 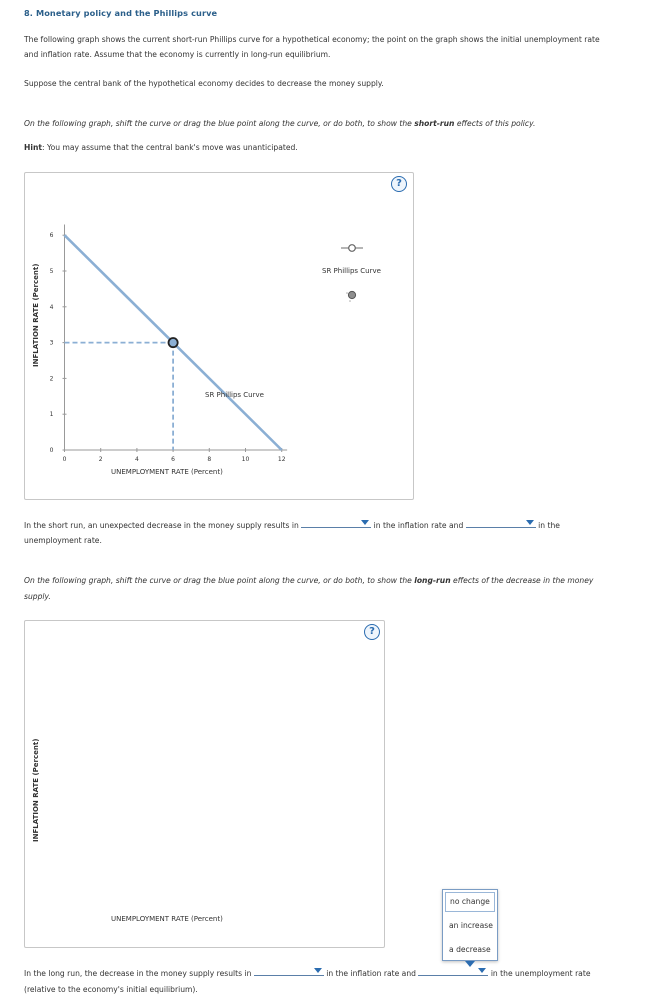 I want to click on x-tick-label: 10, so click(x=246, y=459).